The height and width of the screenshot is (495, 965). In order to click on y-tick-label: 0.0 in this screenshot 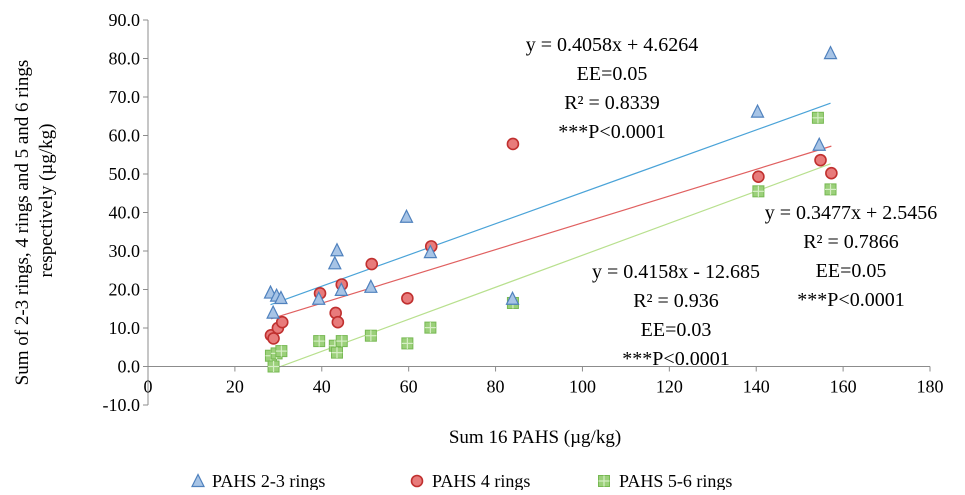, I will do `click(129, 367)`.